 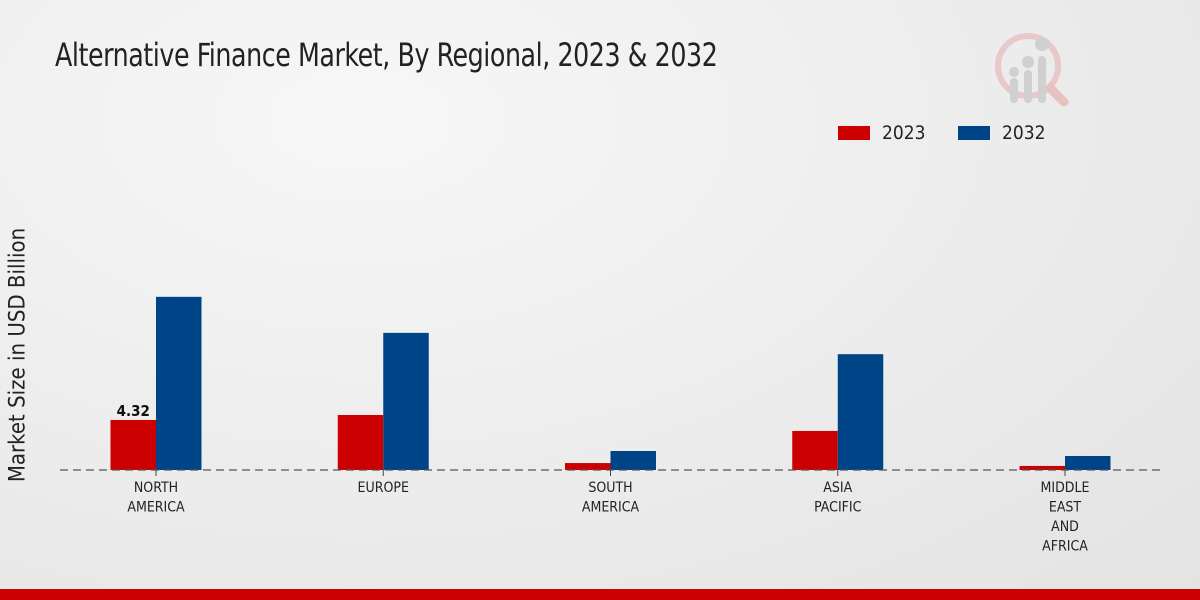 I want to click on x-tick-label: SOUTH, so click(x=610, y=488).